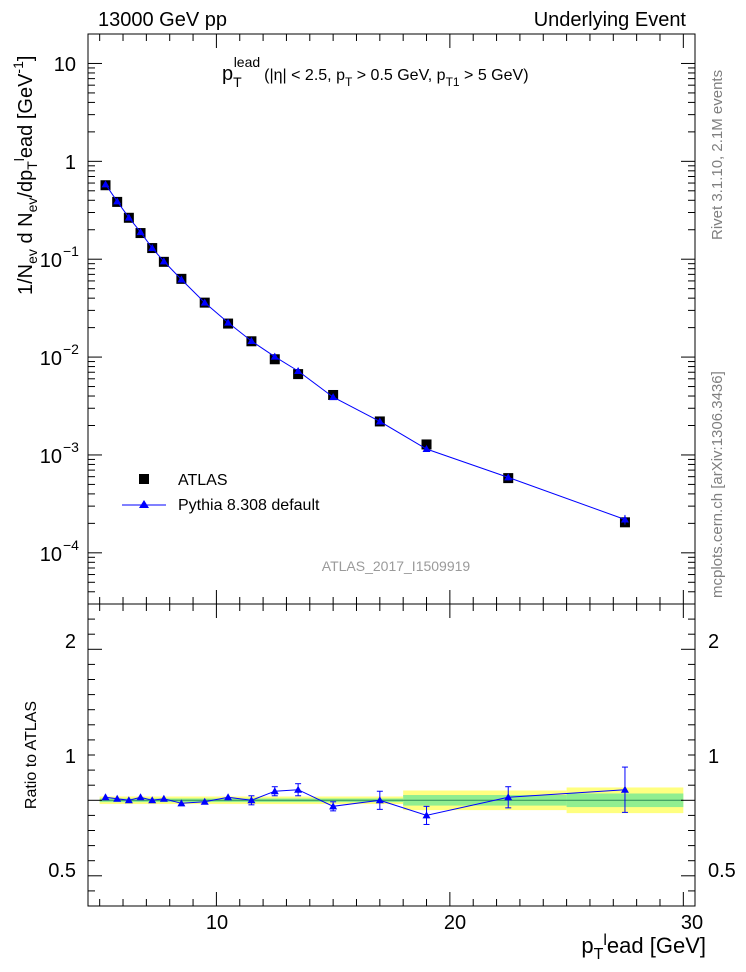 The width and height of the screenshot is (746, 972). I want to click on ratio-y-tick-label: 0.5, so click(62, 871).